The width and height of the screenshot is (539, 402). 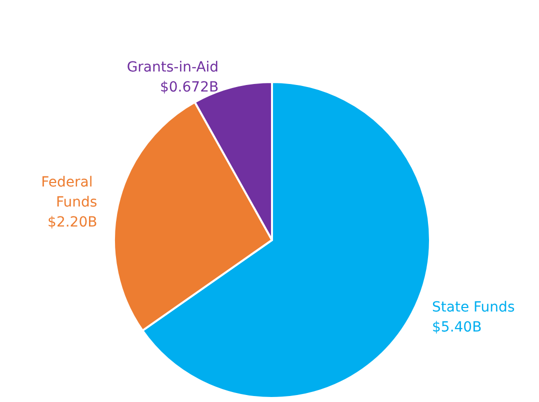 What do you see at coordinates (473, 308) in the screenshot?
I see `slice-label: State Funds` at bounding box center [473, 308].